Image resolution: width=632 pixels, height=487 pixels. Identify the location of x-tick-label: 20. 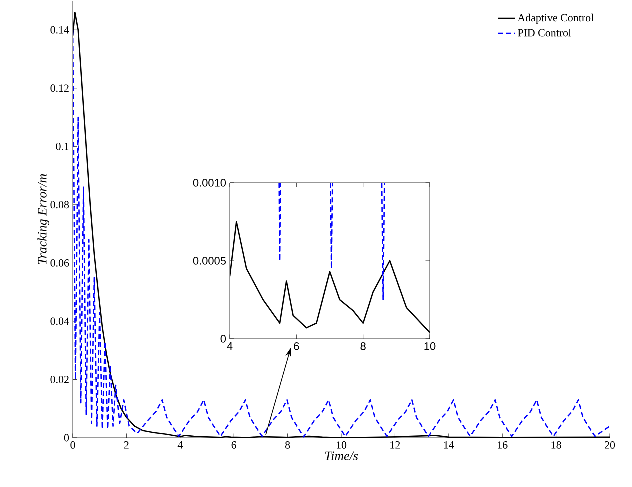
(610, 445).